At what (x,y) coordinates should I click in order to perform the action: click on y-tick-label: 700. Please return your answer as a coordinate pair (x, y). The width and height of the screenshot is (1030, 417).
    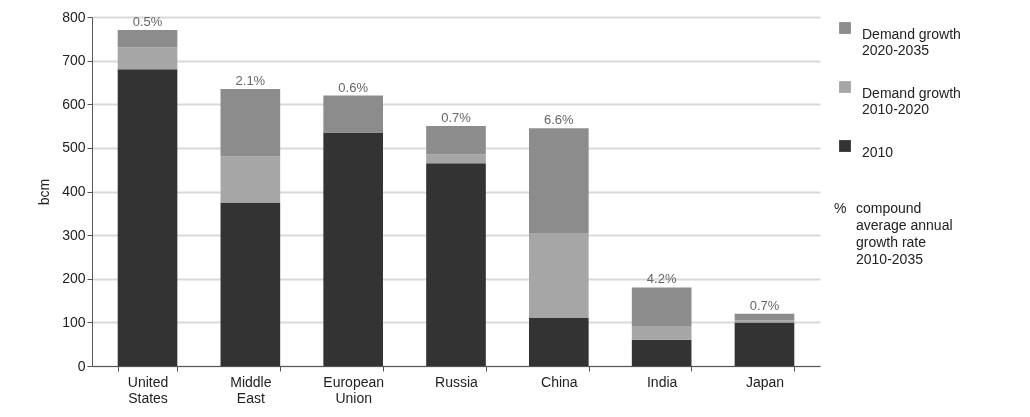
    Looking at the image, I should click on (74, 60).